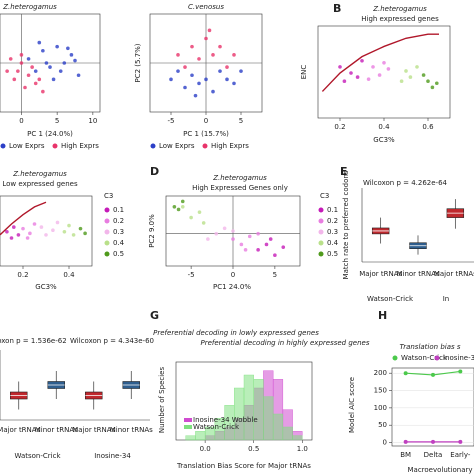 This screenshot has width=474, height=474. Describe the element at coordinates (433, 455) in the screenshot. I see `x-tick-label: Delta` at that location.